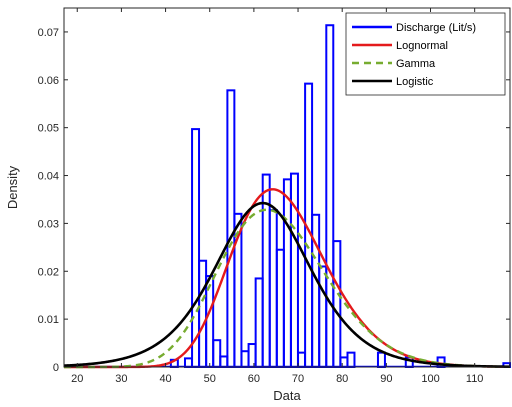 The width and height of the screenshot is (512, 407). I want to click on legend-entry-gamma: Gamma, so click(394, 64).